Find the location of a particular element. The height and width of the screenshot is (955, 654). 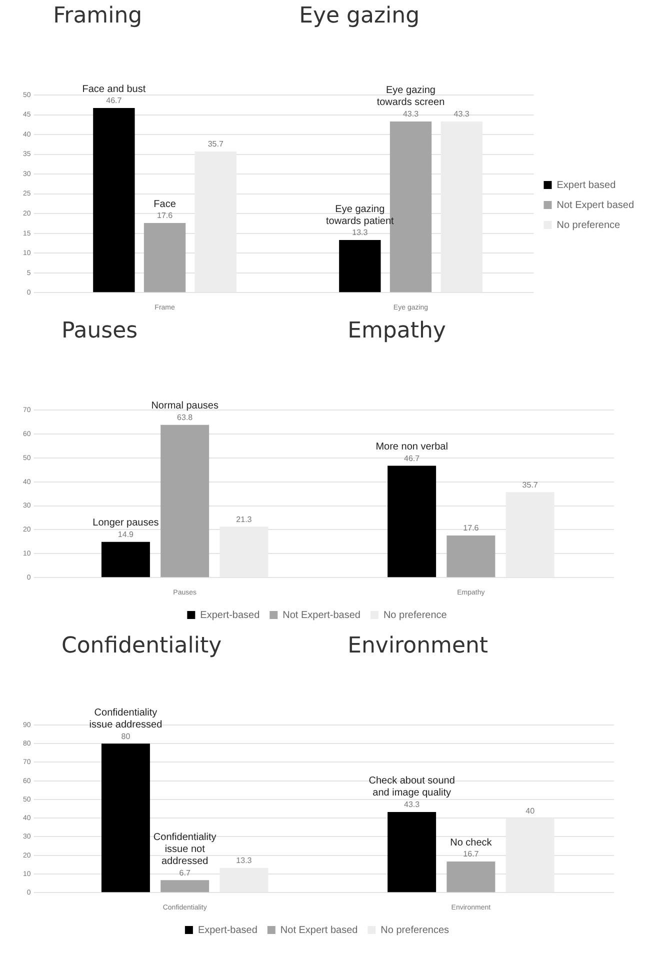

text: Face and bust is located at coordinates (114, 89).